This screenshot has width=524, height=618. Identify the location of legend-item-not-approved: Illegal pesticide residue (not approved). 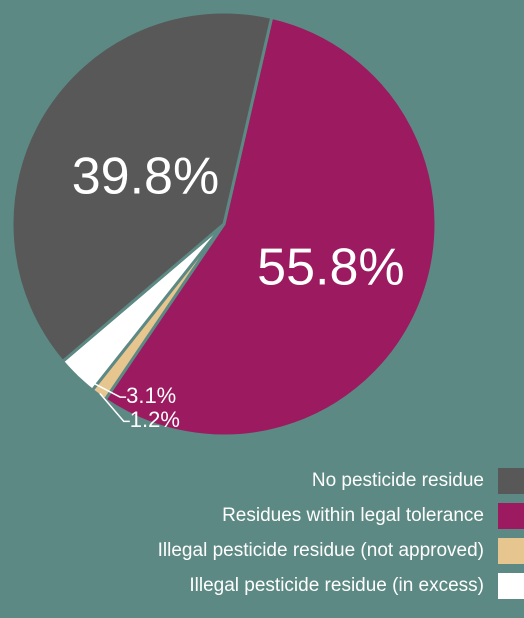
(262, 551).